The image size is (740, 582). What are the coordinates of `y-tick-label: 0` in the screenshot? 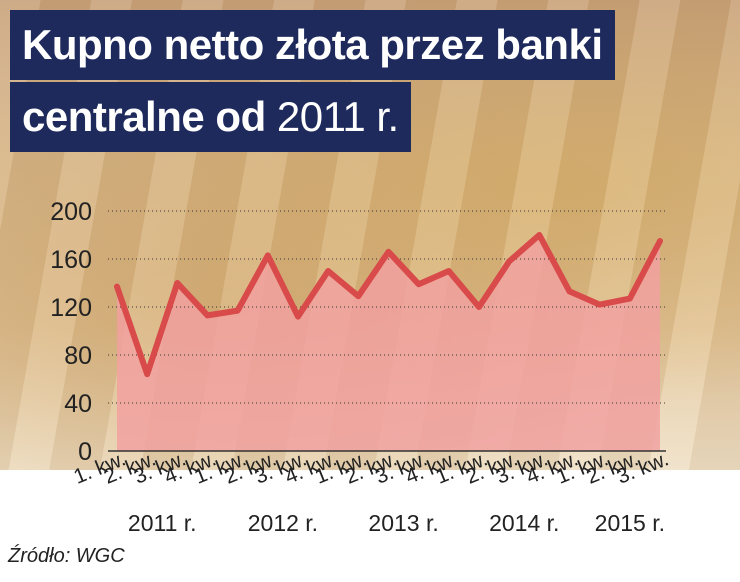 It's located at (85, 452).